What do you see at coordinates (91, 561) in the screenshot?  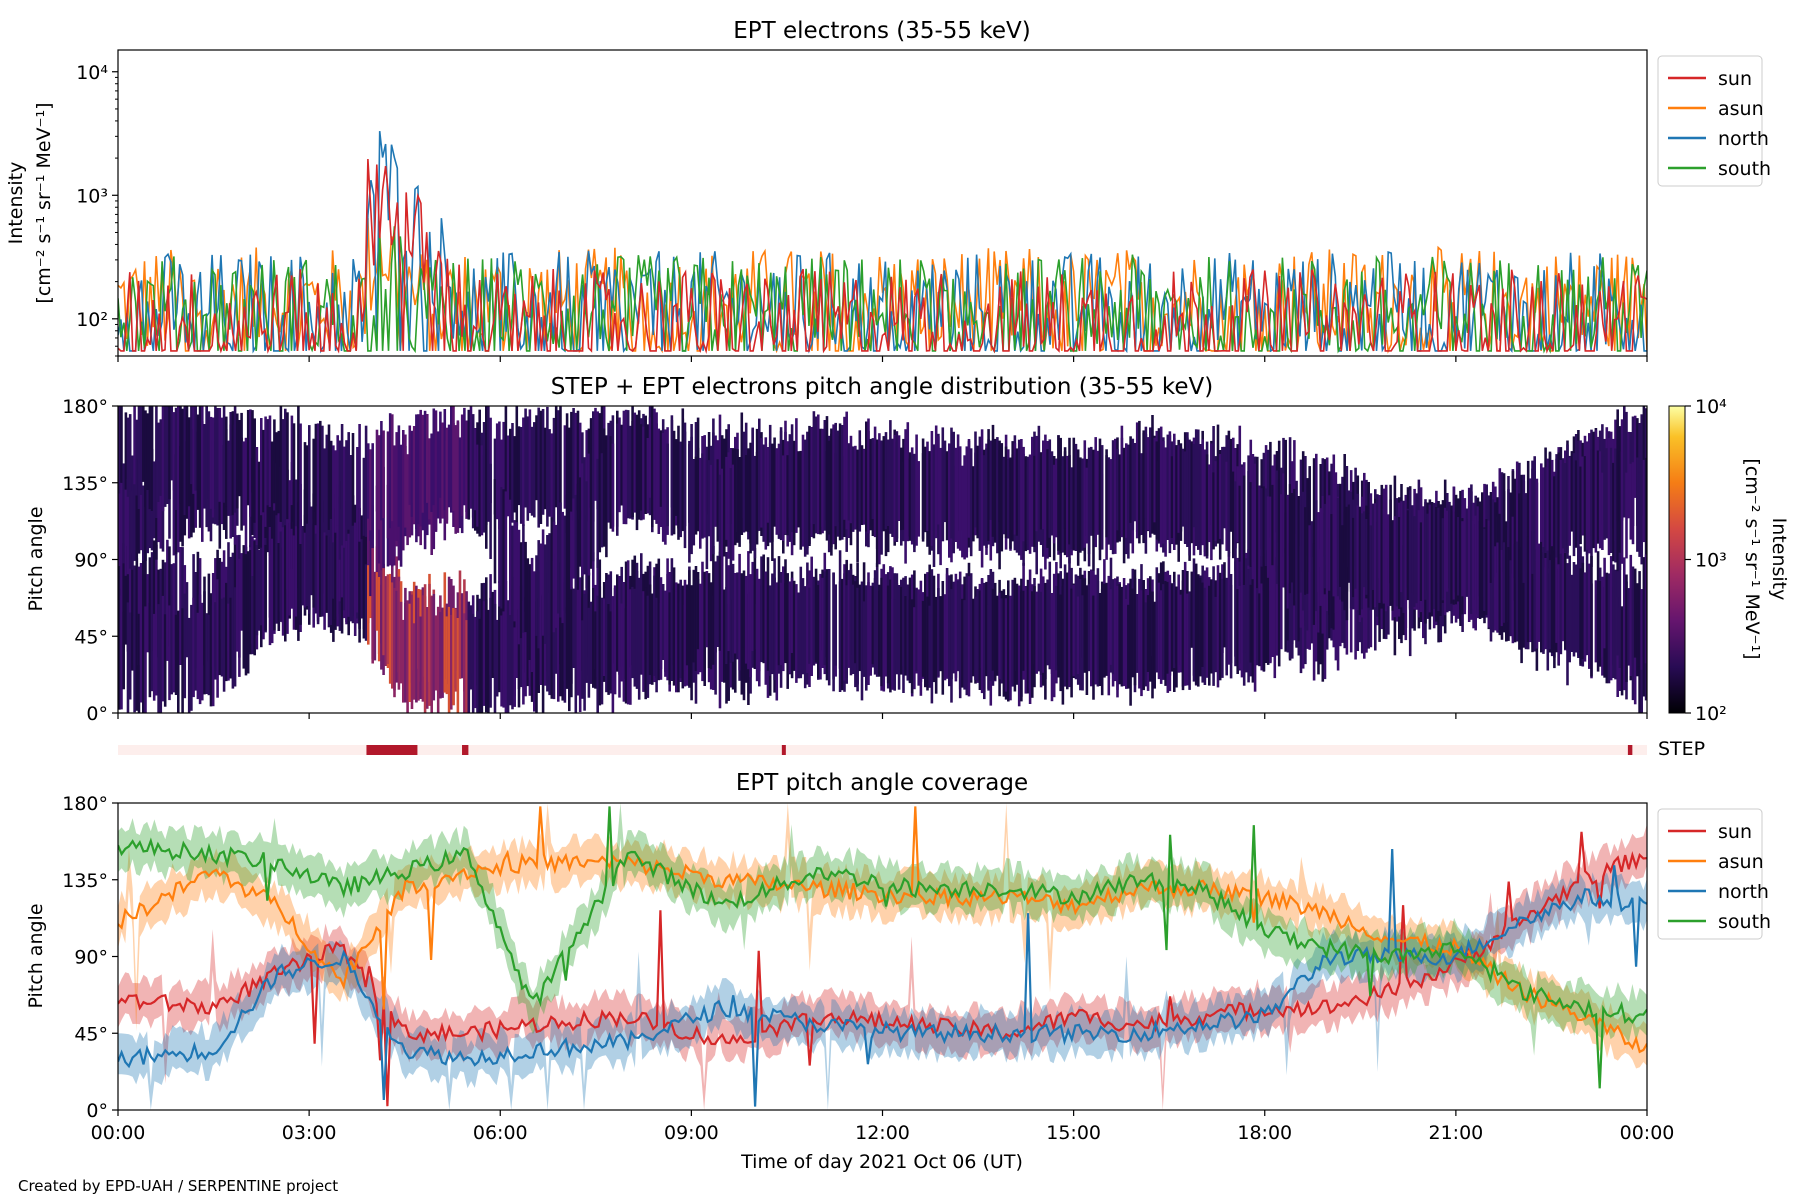 I see `ytick-label: 90°` at bounding box center [91, 561].